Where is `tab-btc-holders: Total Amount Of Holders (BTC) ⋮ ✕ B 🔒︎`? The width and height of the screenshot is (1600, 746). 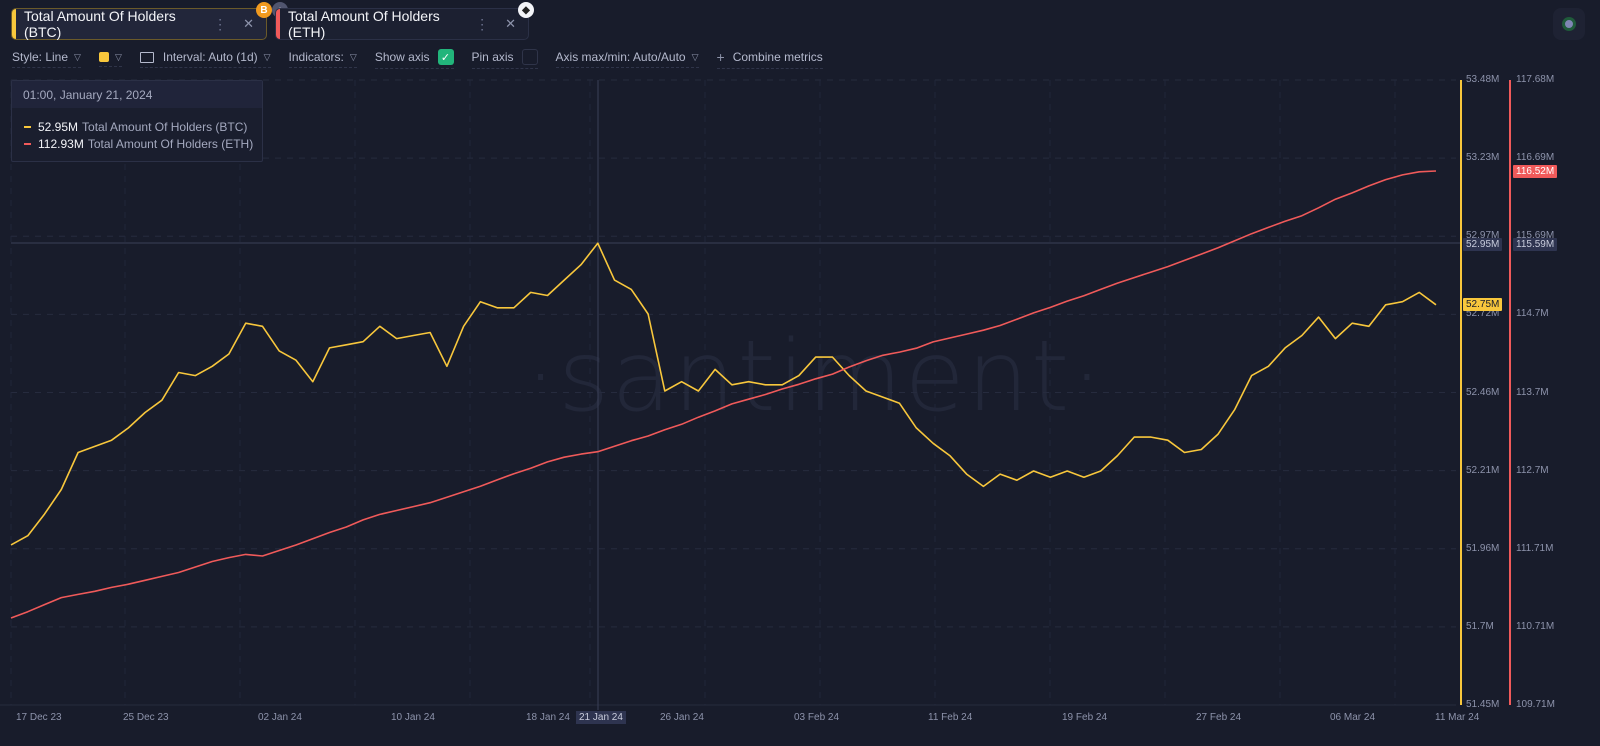
tab-btc-holders: Total Amount Of Holders (BTC) ⋮ ✕ B 🔒︎ is located at coordinates (149, 21).